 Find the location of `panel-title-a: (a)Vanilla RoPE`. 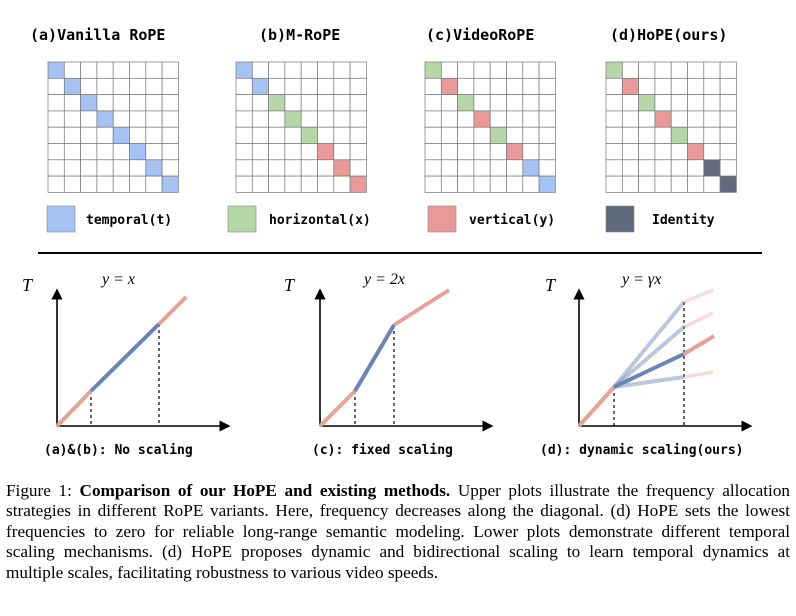

panel-title-a: (a)Vanilla RoPE is located at coordinates (97, 35).